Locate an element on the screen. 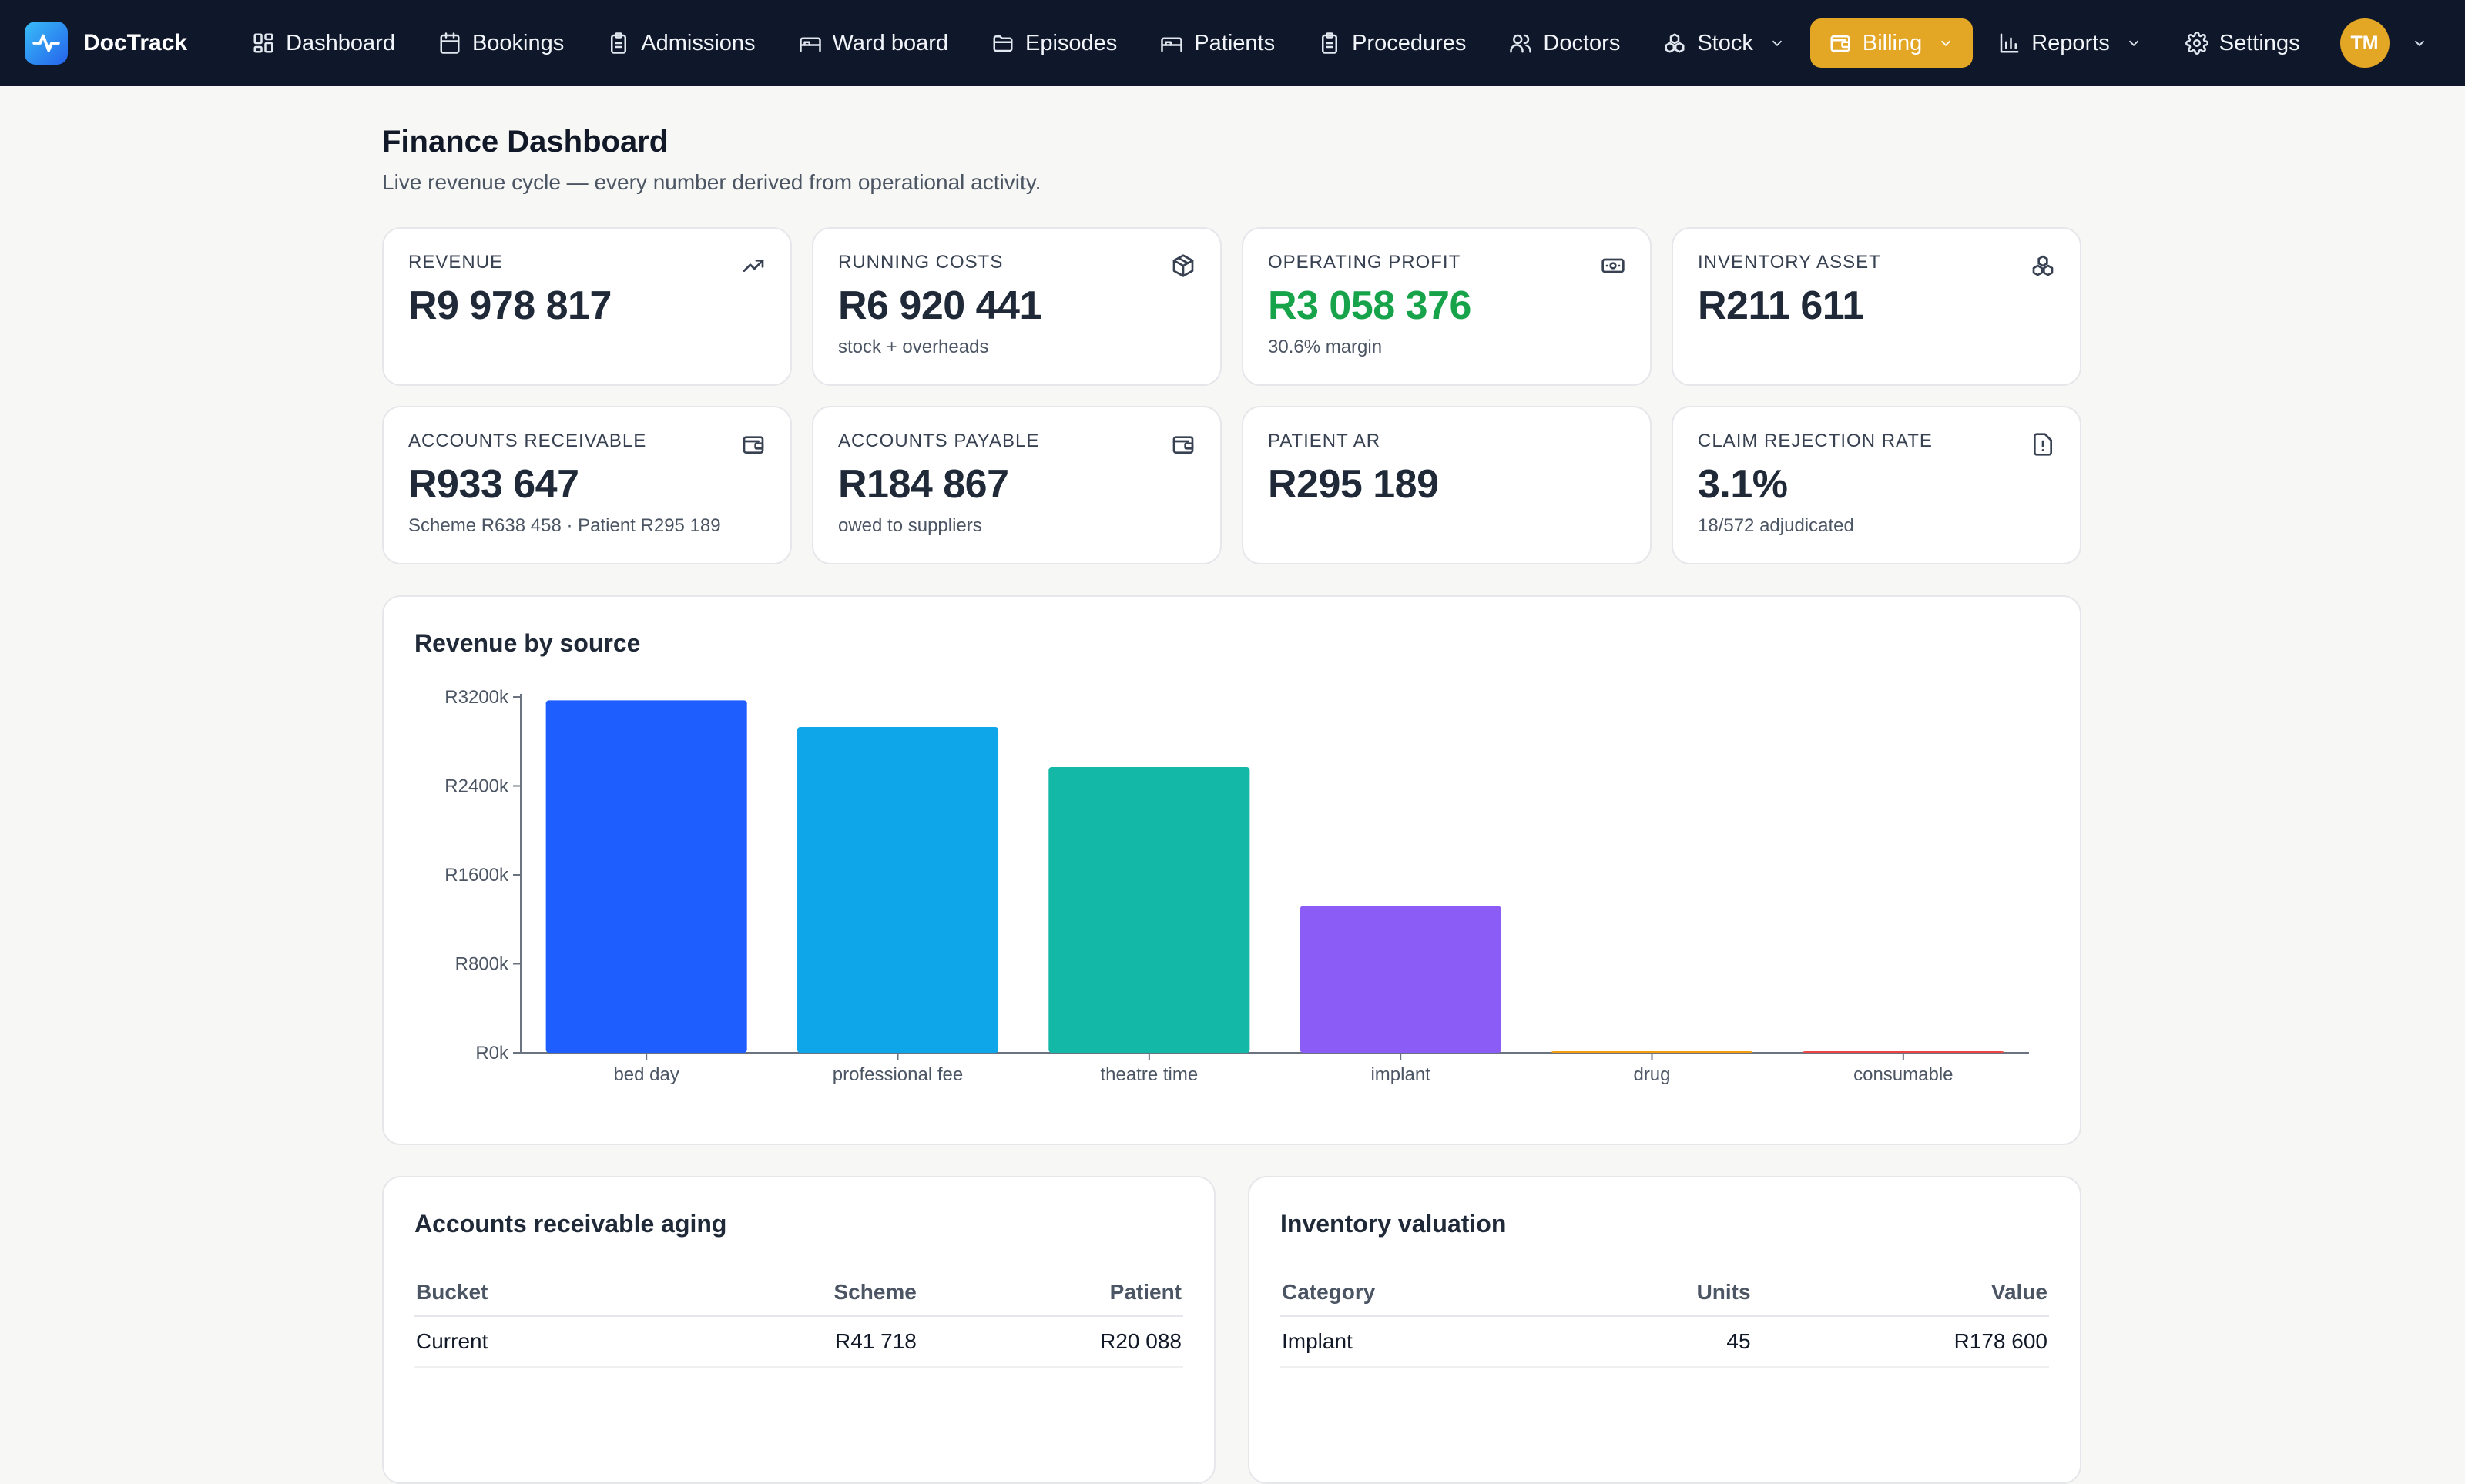  bar-implant is located at coordinates (1400, 980).